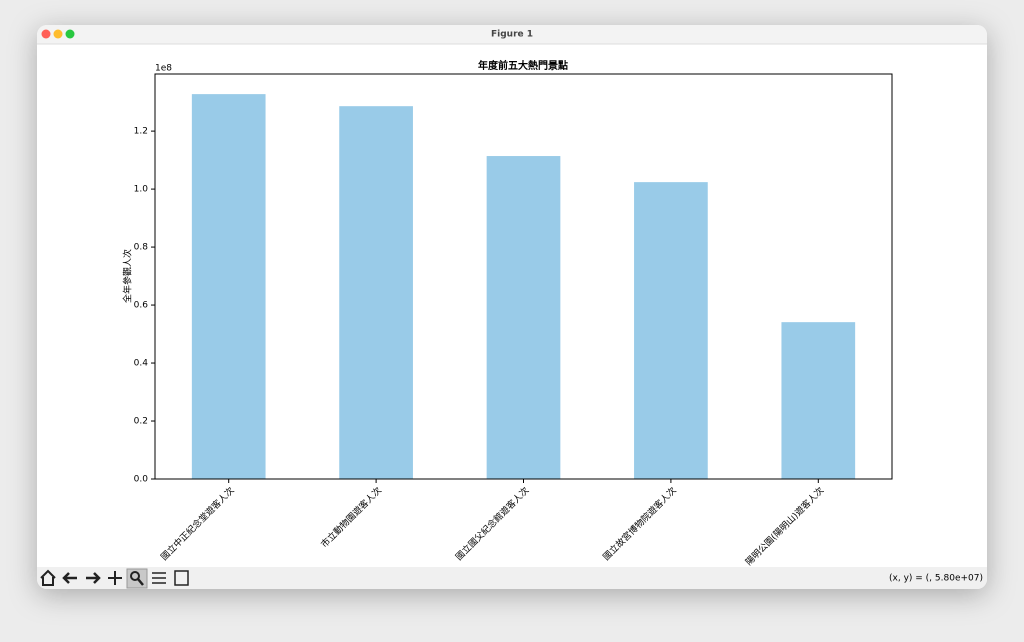  Describe the element at coordinates (159, 578) in the screenshot. I see `configure-button` at that location.